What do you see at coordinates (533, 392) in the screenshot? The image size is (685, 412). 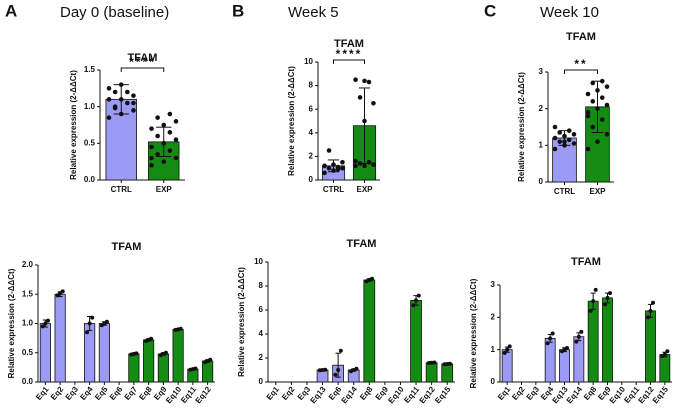 I see `x-tick-label: Eq3` at bounding box center [533, 392].